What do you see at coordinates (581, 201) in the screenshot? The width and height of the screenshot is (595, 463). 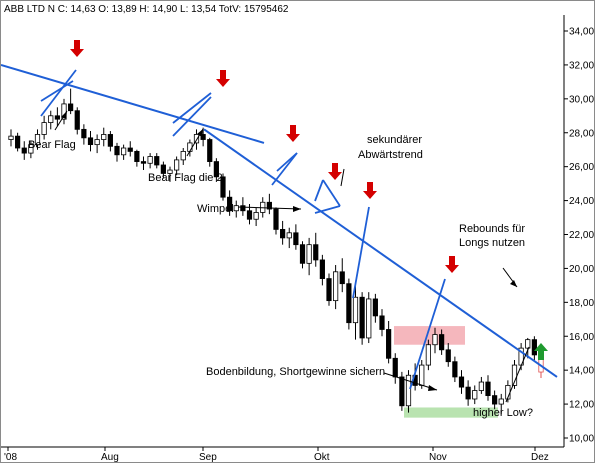 I see `y-tick-label: 24,00` at bounding box center [581, 201].